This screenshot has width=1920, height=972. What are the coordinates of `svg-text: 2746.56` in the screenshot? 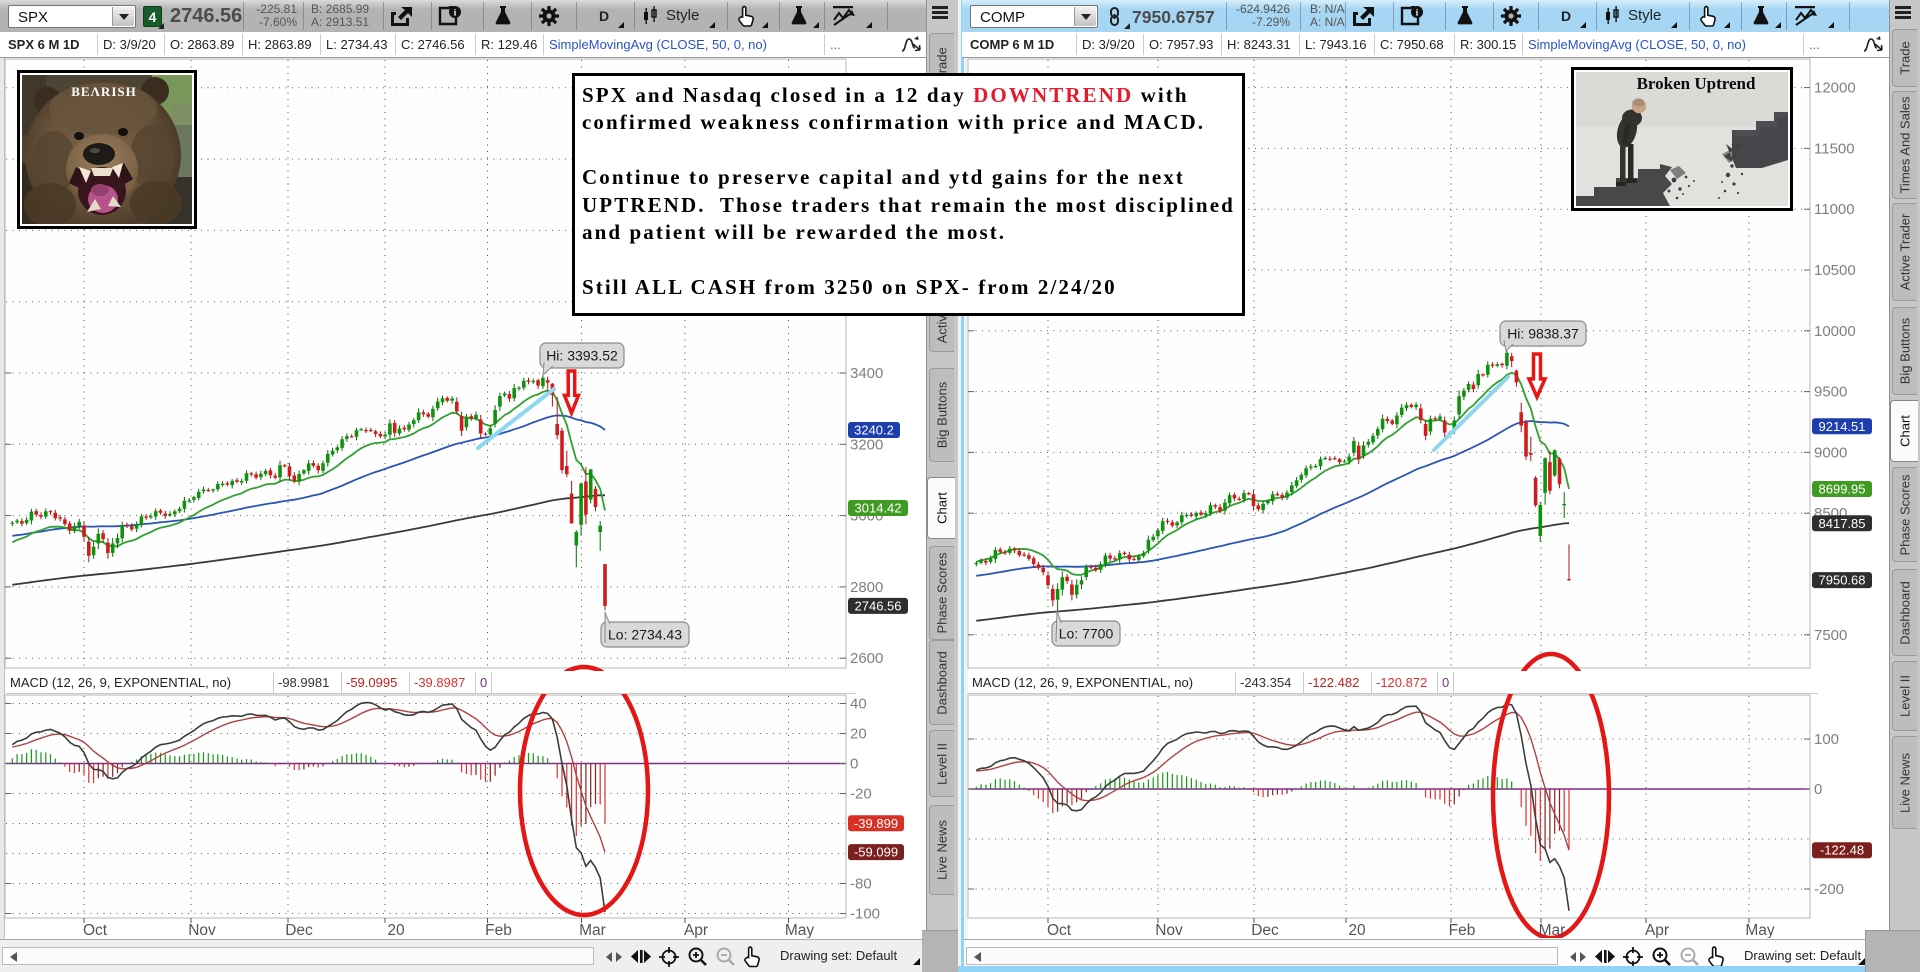 It's located at (878, 605).